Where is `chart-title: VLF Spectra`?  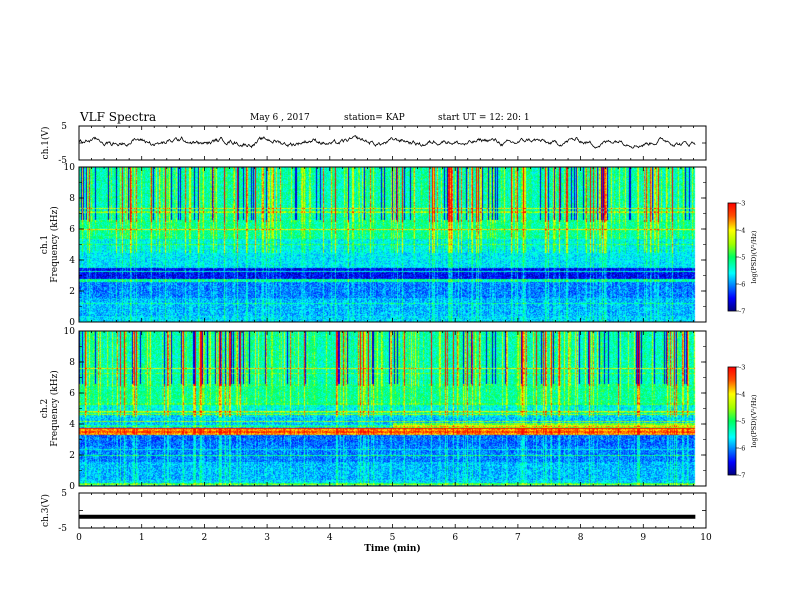 chart-title: VLF Spectra is located at coordinates (118, 117).